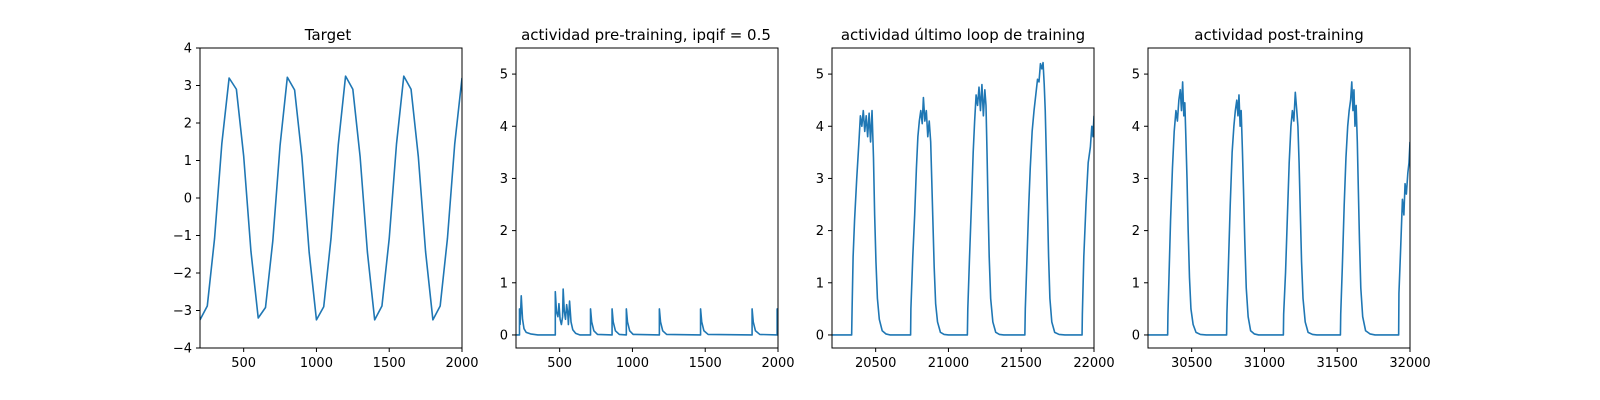 The height and width of the screenshot is (400, 1600). What do you see at coordinates (963, 35) in the screenshot?
I see `subplot-title: actividad último loop de training` at bounding box center [963, 35].